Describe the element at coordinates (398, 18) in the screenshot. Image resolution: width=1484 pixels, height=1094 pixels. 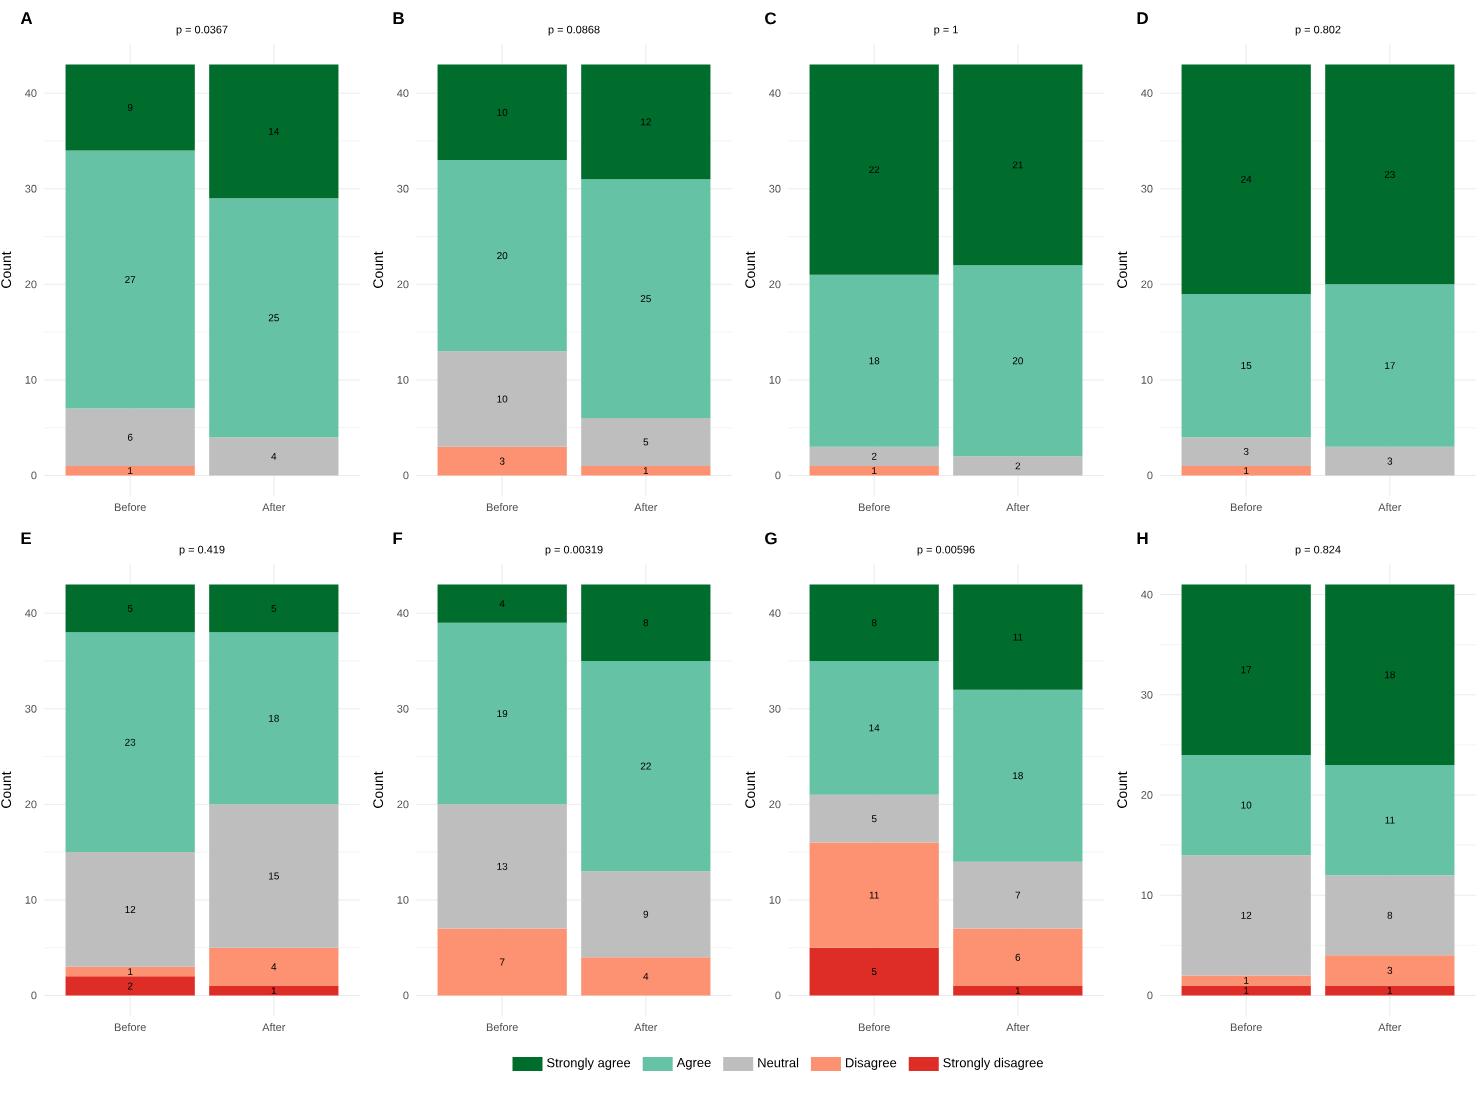
I see `chart-title: B` at that location.